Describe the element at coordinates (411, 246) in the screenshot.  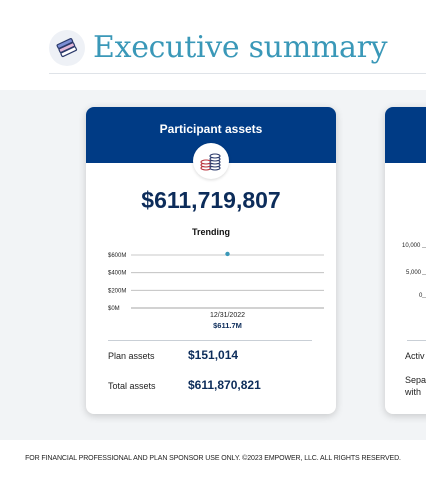
I see `y-tick-label: 10,000` at that location.